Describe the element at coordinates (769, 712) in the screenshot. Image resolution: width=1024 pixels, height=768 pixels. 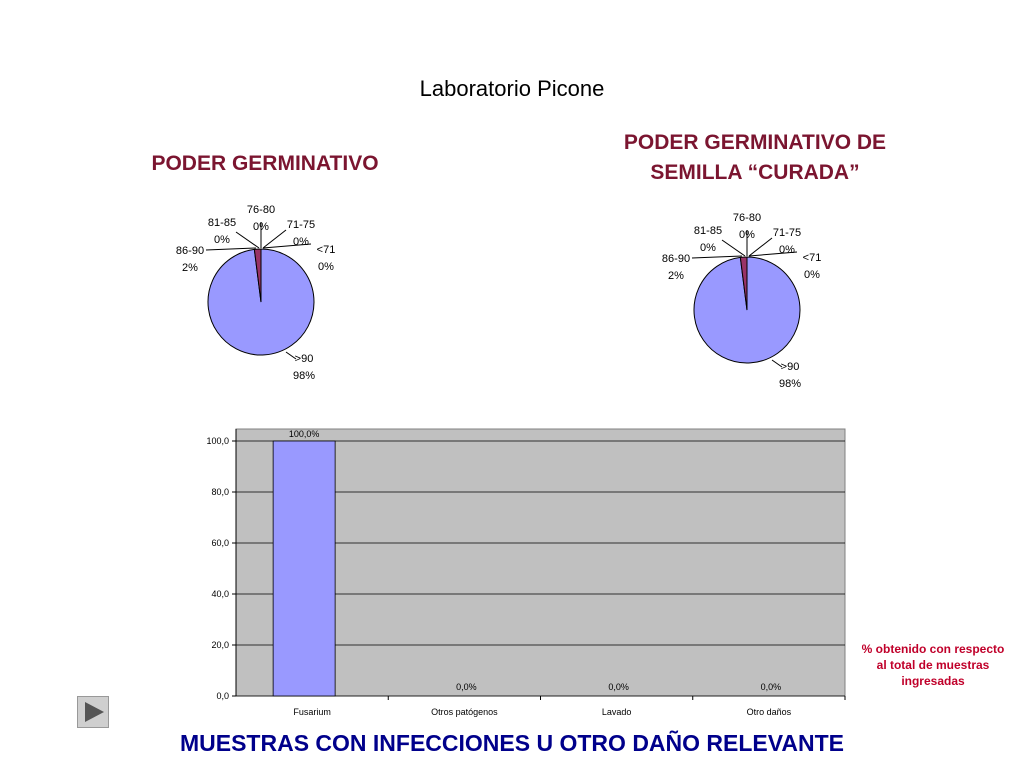
I see `x-tick-label: Otro daños` at that location.